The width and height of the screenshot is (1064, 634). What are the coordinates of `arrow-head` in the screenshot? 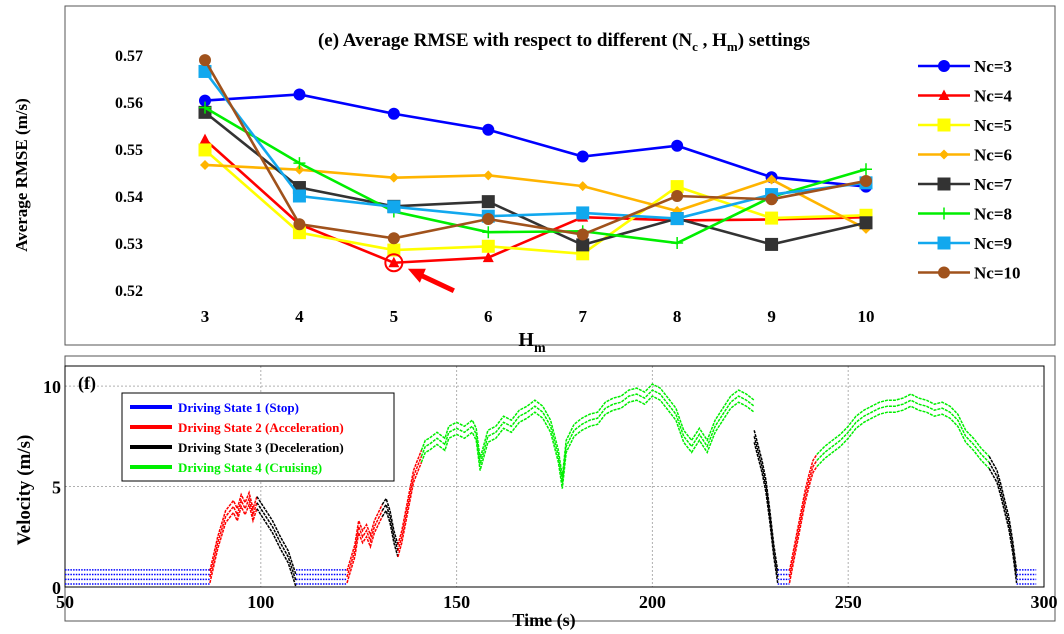 It's located at (416, 275).